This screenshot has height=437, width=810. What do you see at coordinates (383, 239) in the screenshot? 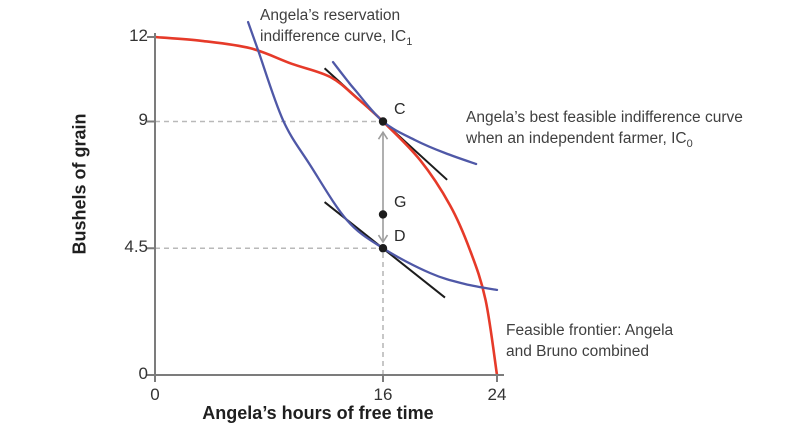
I see `arrowhead-down-icon` at bounding box center [383, 239].